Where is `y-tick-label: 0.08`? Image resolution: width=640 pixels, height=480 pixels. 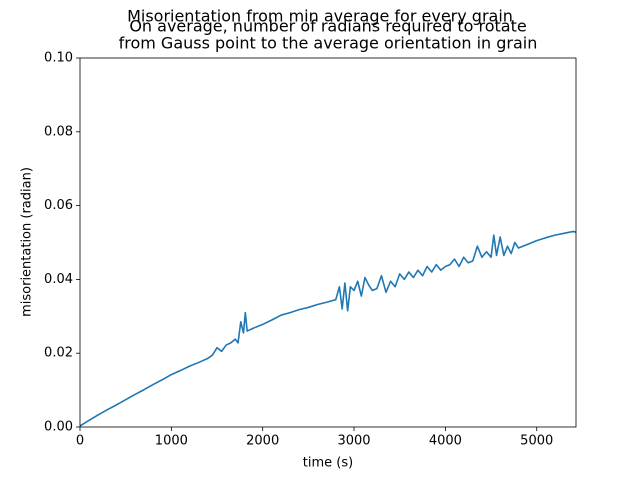 y-tick-label: 0.08 is located at coordinates (58, 131).